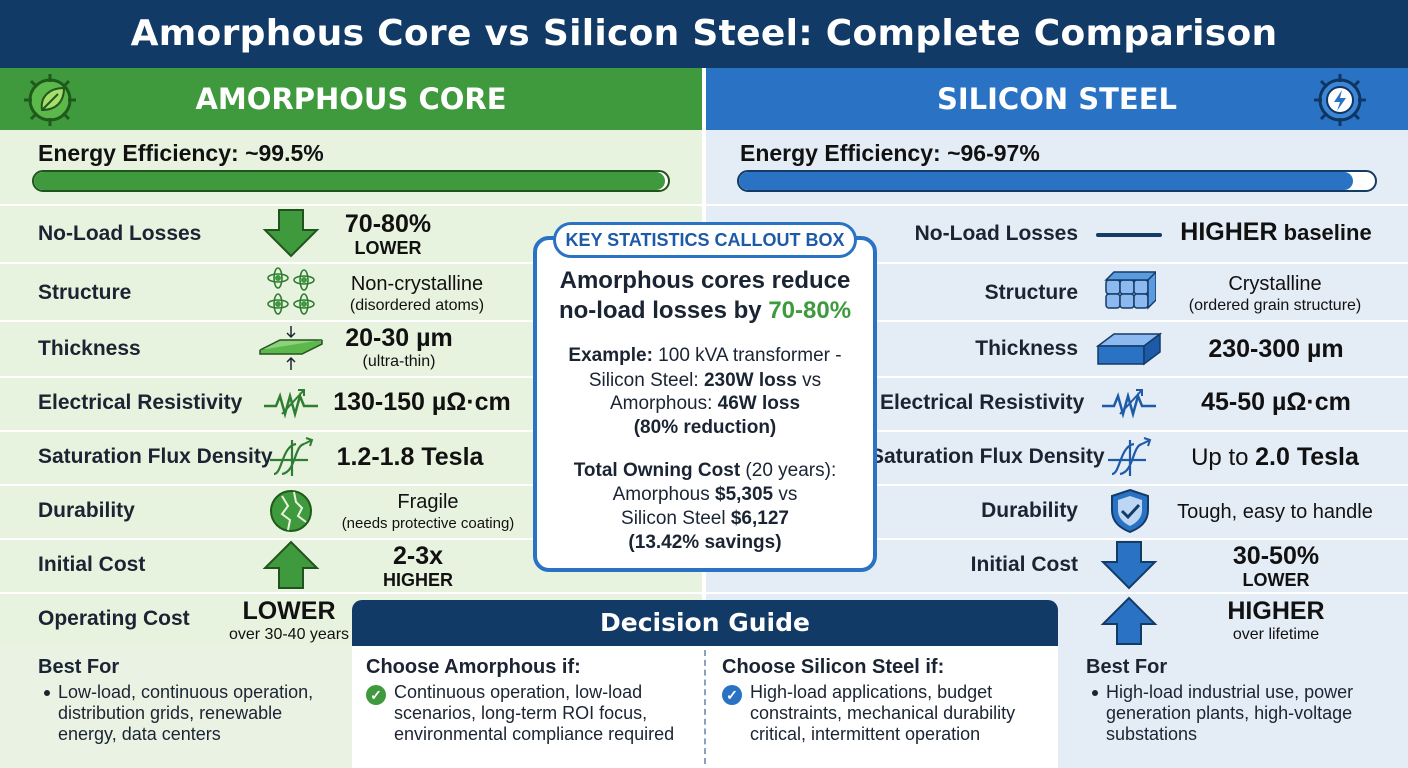 This screenshot has width=1408, height=768. Describe the element at coordinates (1057, 181) in the screenshot. I see `silicon-efficiency-bar` at that location.